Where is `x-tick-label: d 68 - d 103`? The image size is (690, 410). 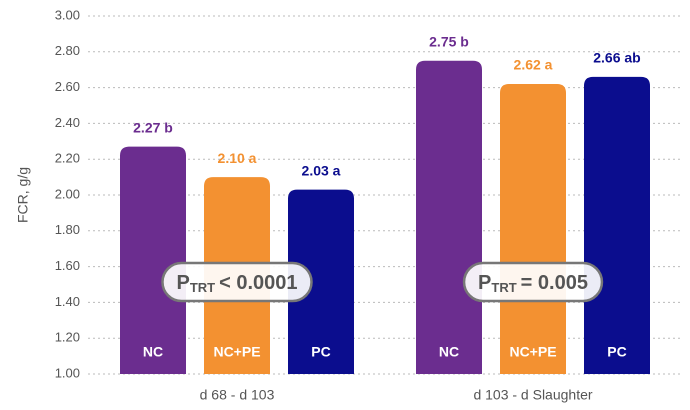
x-tick-label: d 68 - d 103 is located at coordinates (237, 395).